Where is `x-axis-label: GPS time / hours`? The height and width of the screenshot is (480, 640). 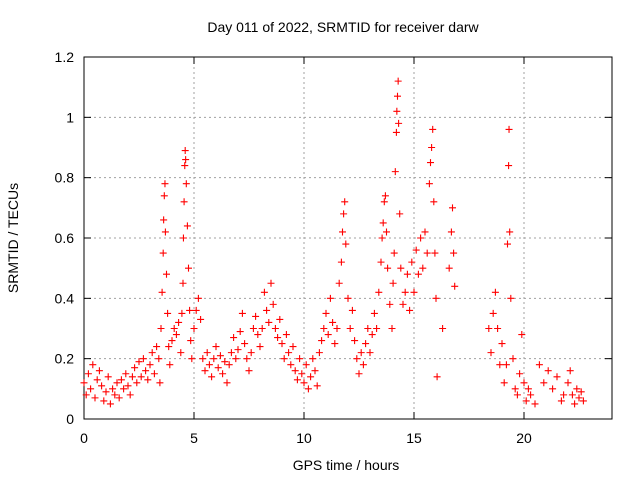
x-axis-label: GPS time / hours is located at coordinates (346, 465).